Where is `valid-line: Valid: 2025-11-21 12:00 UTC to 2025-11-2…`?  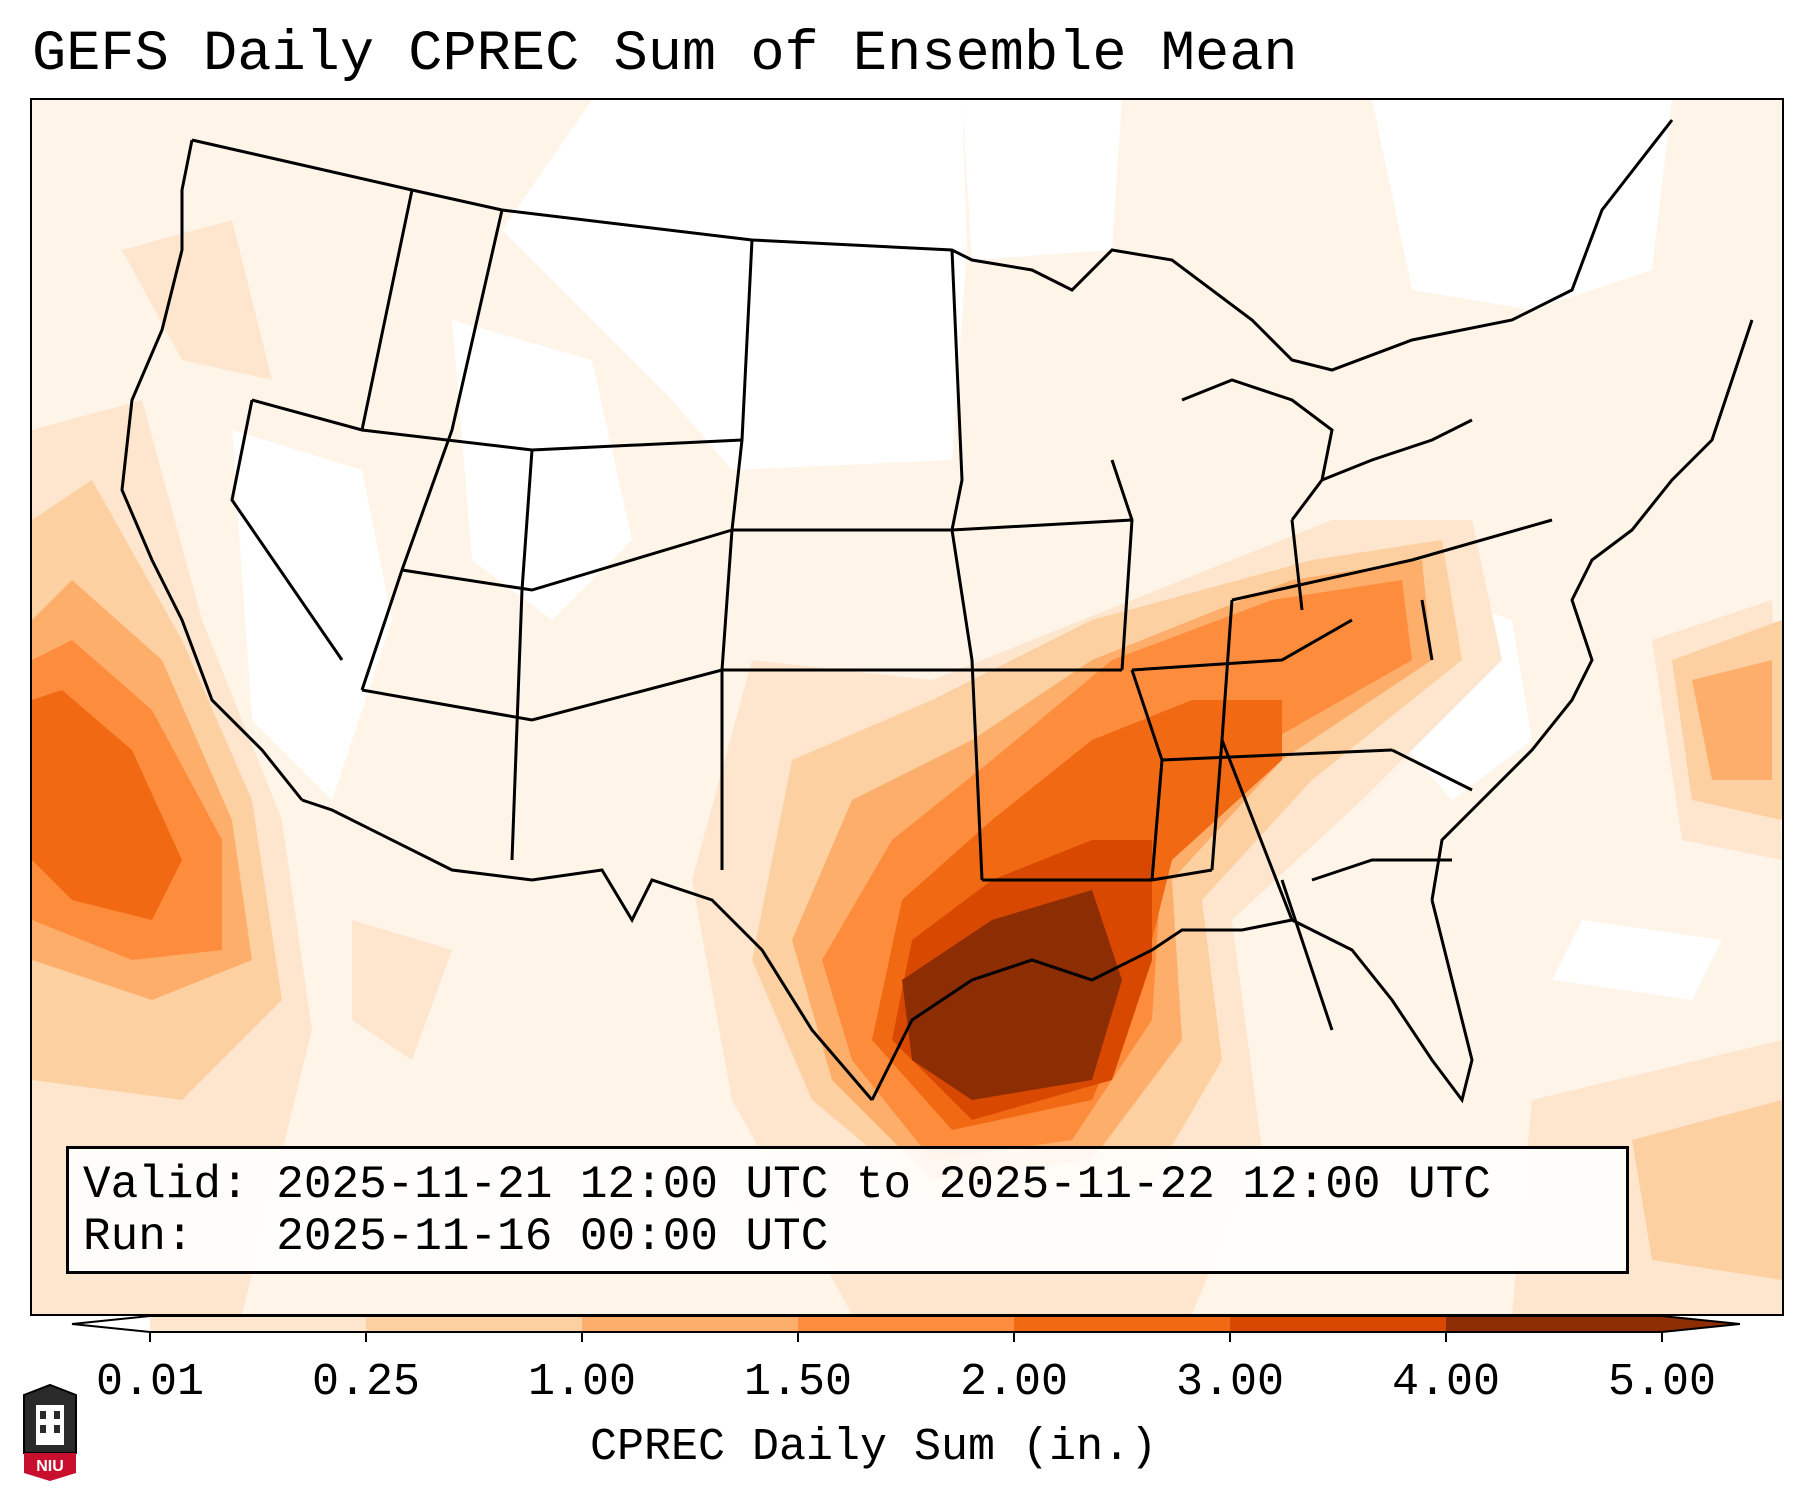
valid-line: Valid: 2025-11-21 12:00 UTC to 2025-11-2… is located at coordinates (787, 1185).